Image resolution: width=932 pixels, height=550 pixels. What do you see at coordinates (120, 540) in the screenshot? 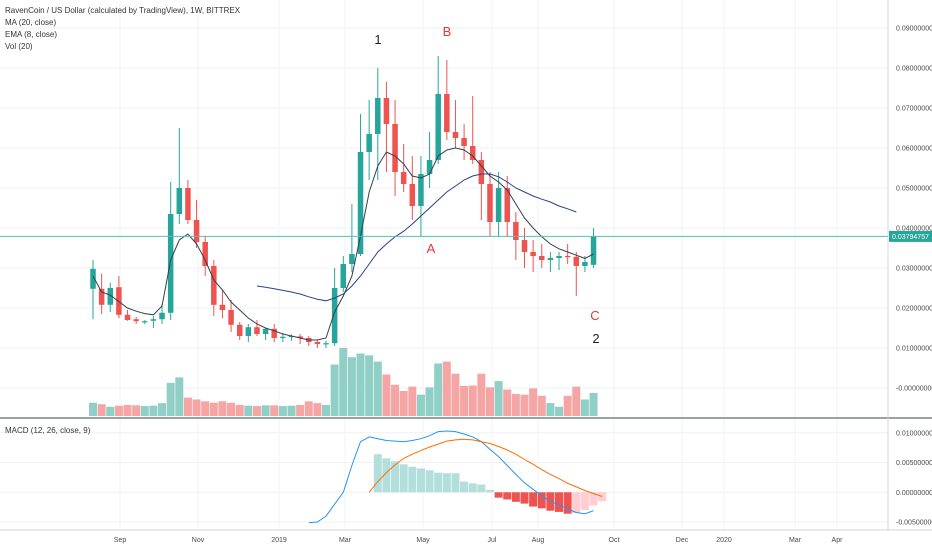
I see `time-tick-label: Sep` at bounding box center [120, 540].